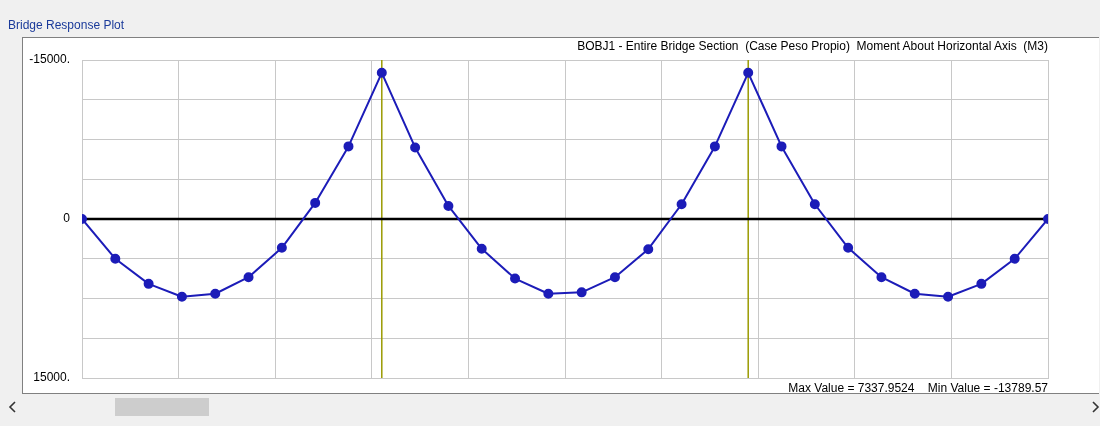 This screenshot has width=1100, height=426. What do you see at coordinates (918, 388) in the screenshot?
I see `text: Max Value = 7337.9524 Min Value = -13789.57` at bounding box center [918, 388].